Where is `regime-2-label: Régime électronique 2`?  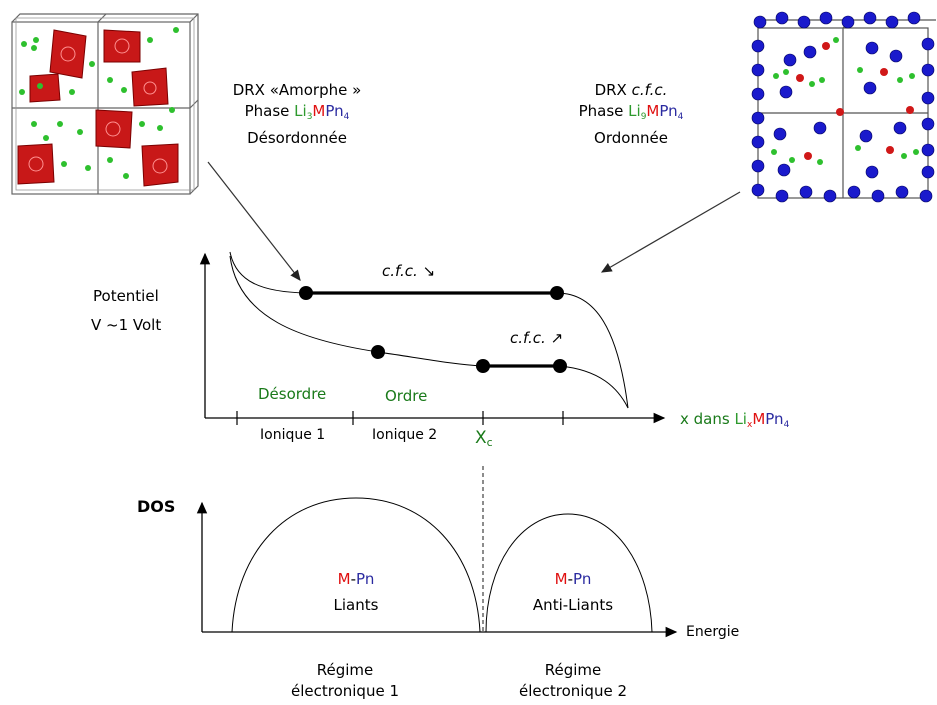
regime-2-label: Régime électronique 2 is located at coordinates (573, 681).